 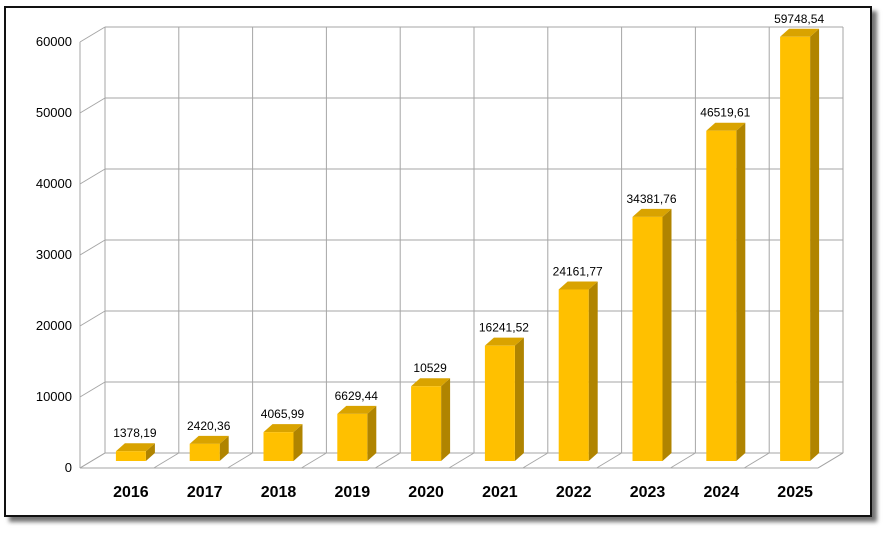 I want to click on x-tick-label: 2017, so click(x=205, y=492).